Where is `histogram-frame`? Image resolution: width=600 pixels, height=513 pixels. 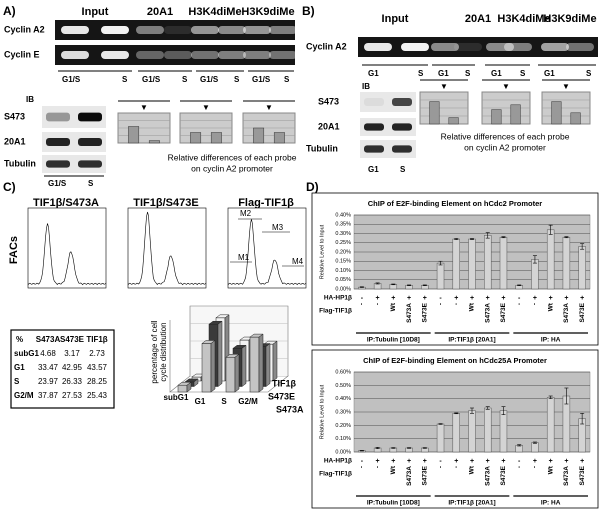 histogram-frame is located at coordinates (167, 248).